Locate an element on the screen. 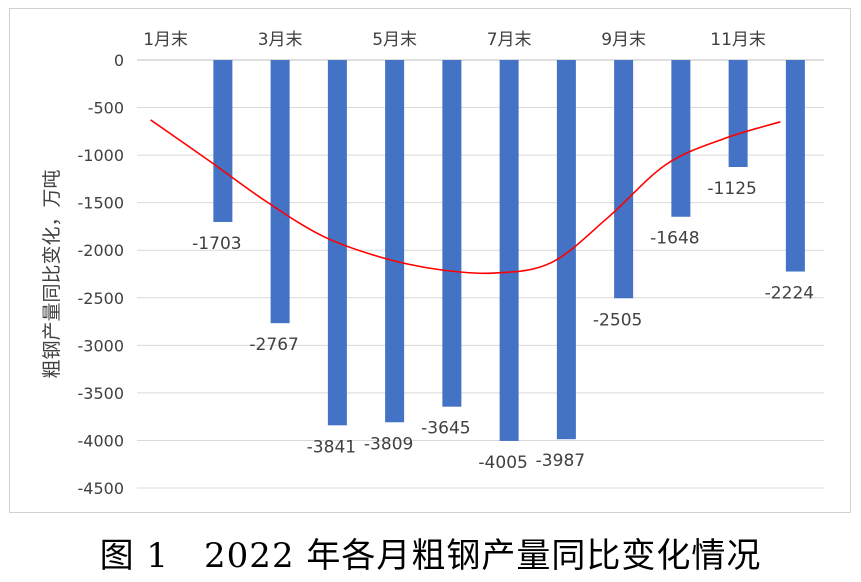 Image resolution: width=861 pixels, height=582 pixels. y-tick-label: 0 is located at coordinates (119, 60).